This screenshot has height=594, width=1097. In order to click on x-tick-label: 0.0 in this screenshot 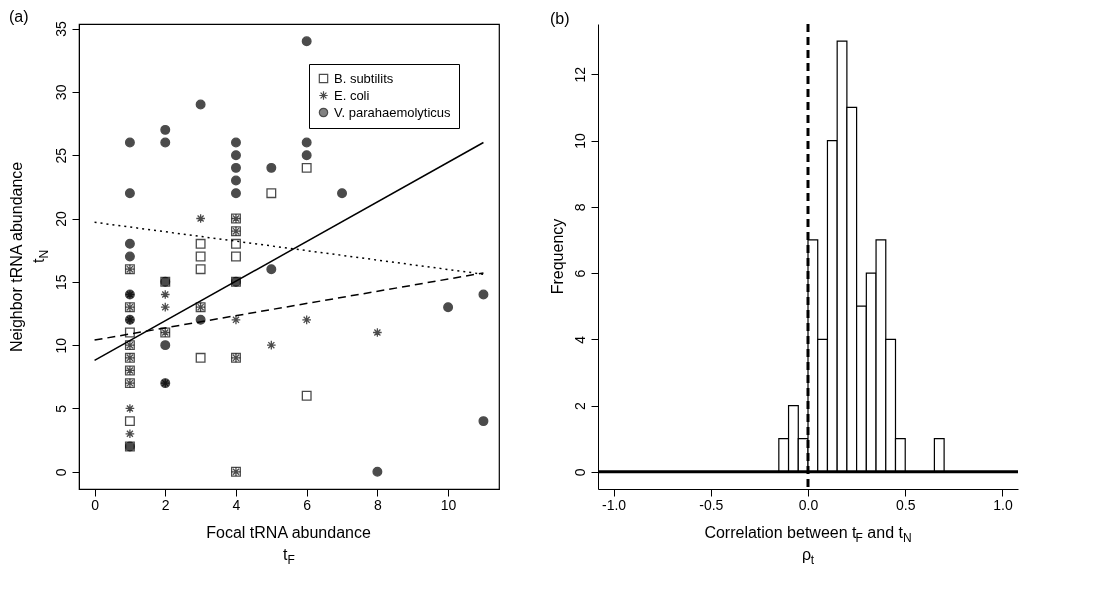, I will do `click(808, 504)`.